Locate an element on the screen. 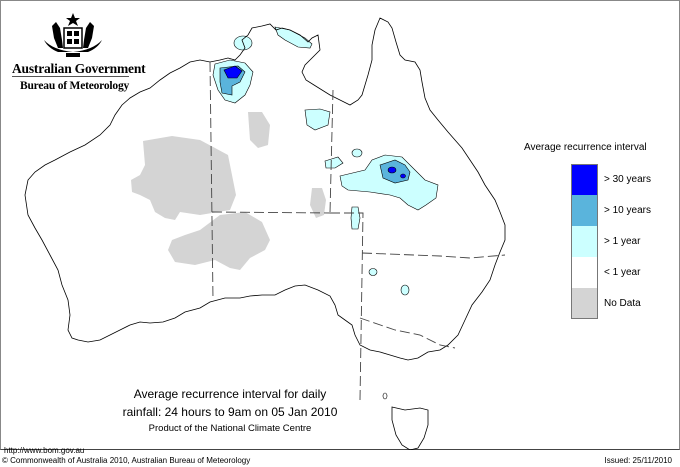 The height and width of the screenshot is (467, 680). legend-item-gt30: > 30 years is located at coordinates (625, 179).